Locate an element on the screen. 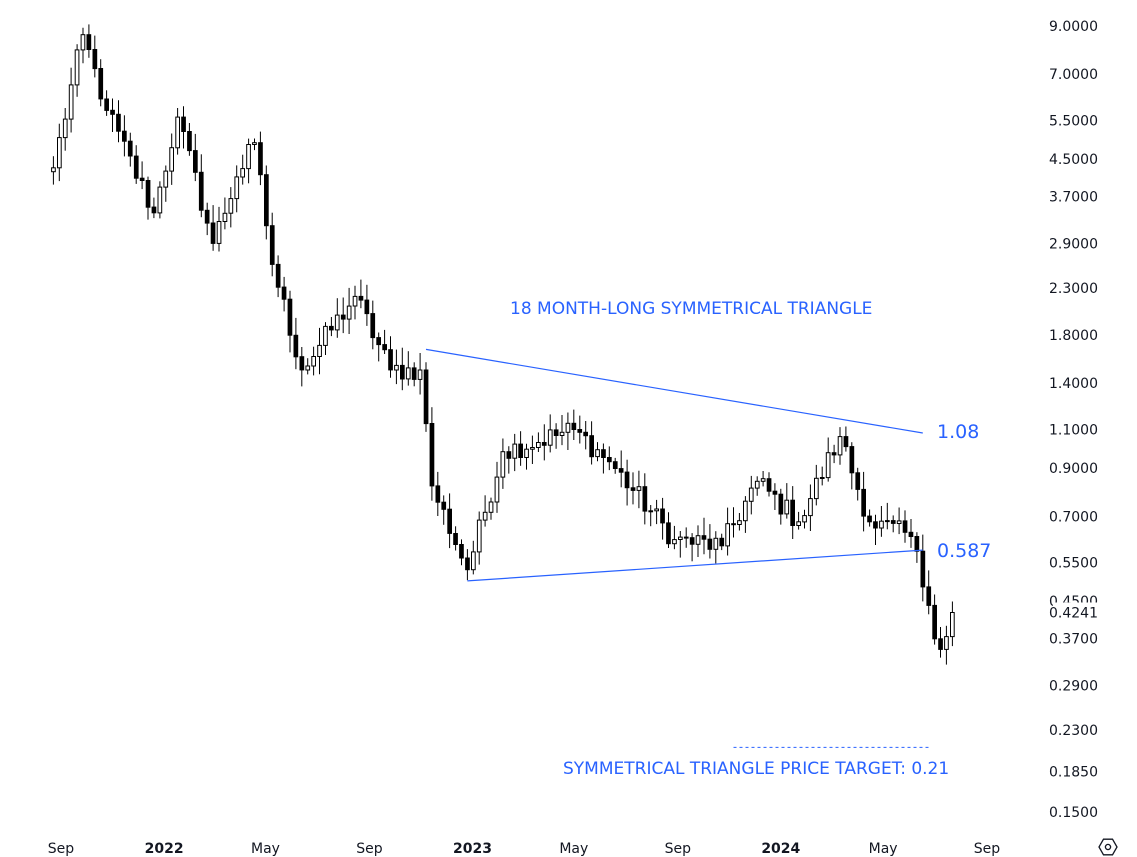  y-tick-label: 0.2900 is located at coordinates (1073, 686).